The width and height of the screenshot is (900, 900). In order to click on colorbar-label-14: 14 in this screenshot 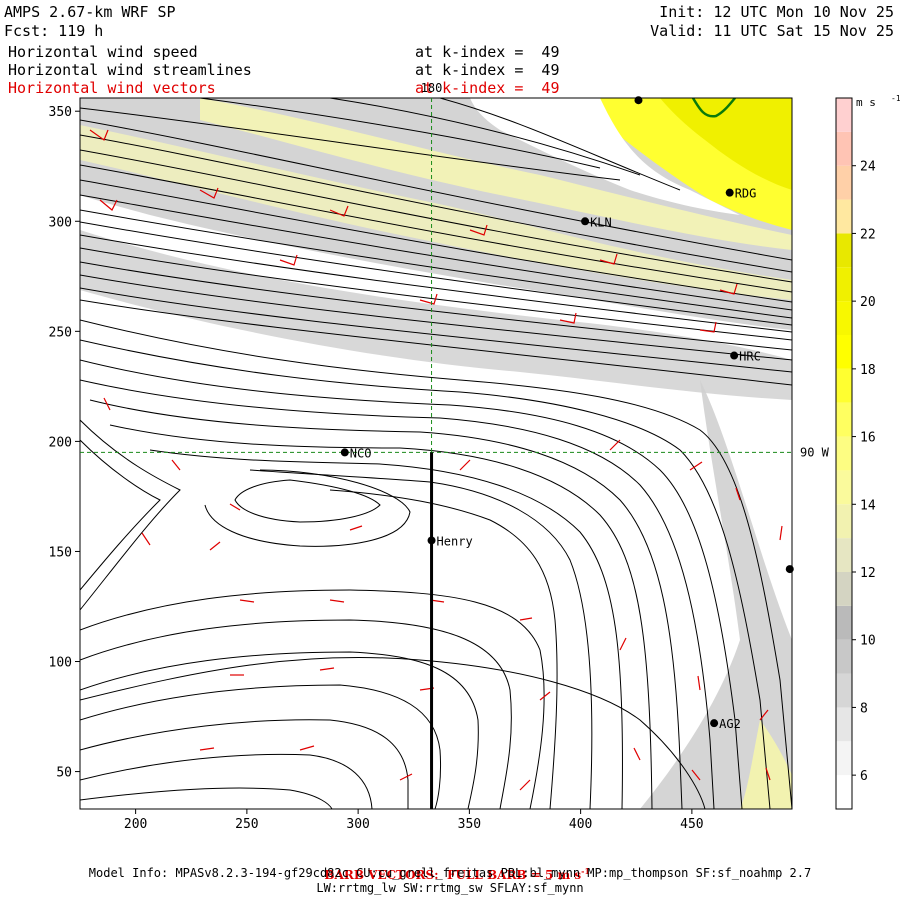, I will do `click(868, 505)`.